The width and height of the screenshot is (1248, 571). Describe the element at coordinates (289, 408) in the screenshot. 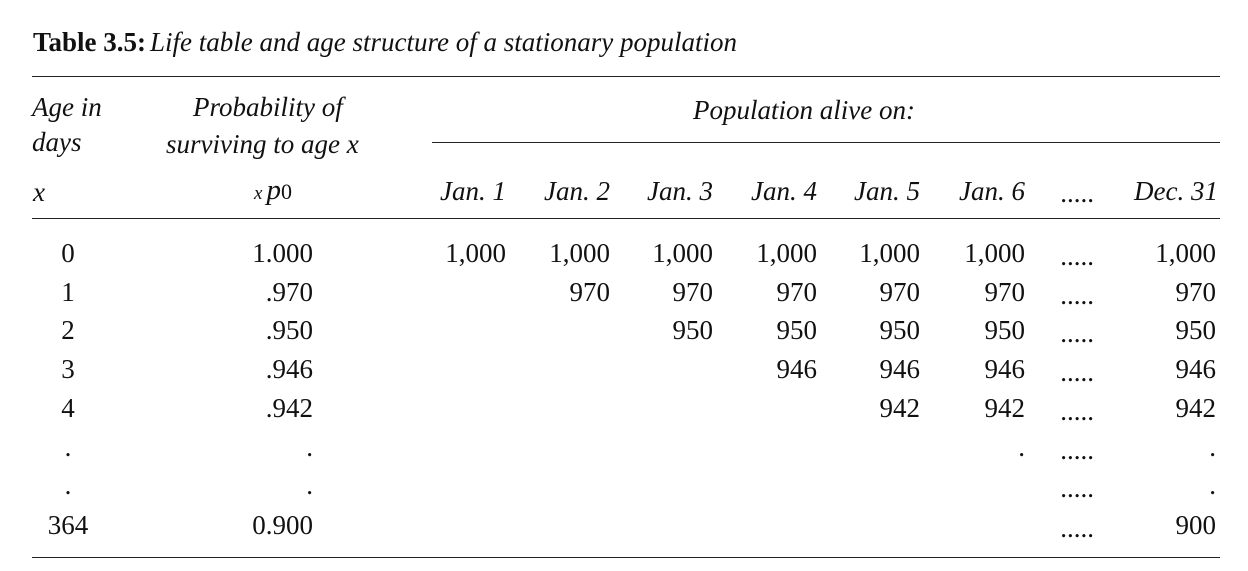

I see `prob-cell: .942` at that location.